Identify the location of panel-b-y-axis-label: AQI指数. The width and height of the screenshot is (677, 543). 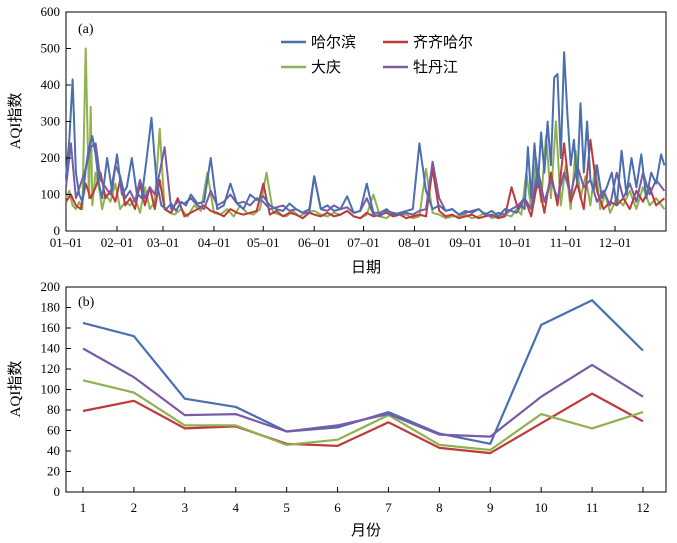
(15, 389).